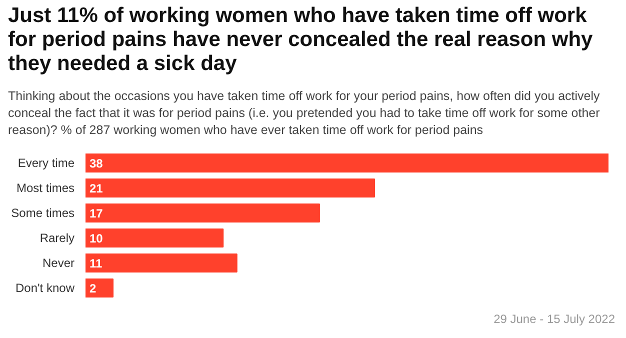 This screenshot has height=338, width=626. What do you see at coordinates (45, 188) in the screenshot?
I see `y-tick-label: Most times` at bounding box center [45, 188].